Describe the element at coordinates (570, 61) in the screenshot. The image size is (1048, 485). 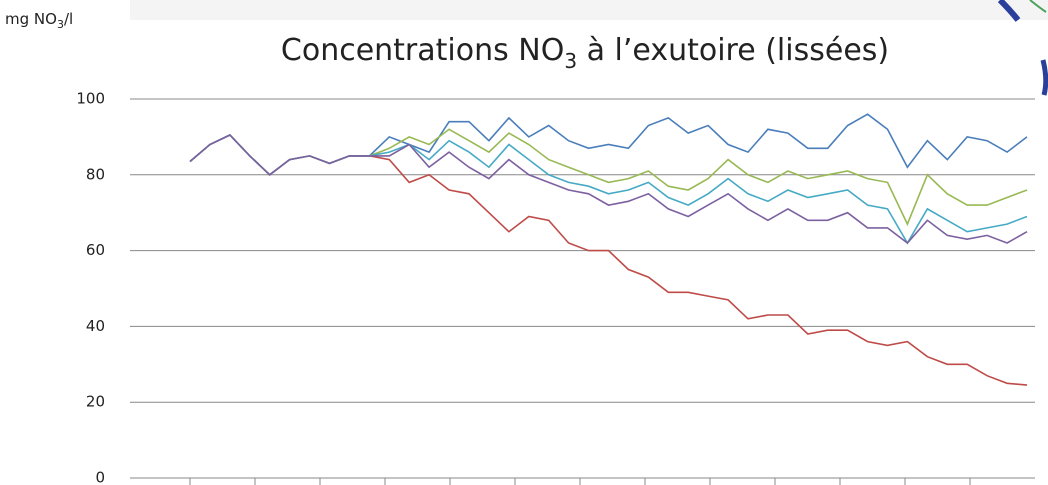
I see `title-sub: 3` at that location.